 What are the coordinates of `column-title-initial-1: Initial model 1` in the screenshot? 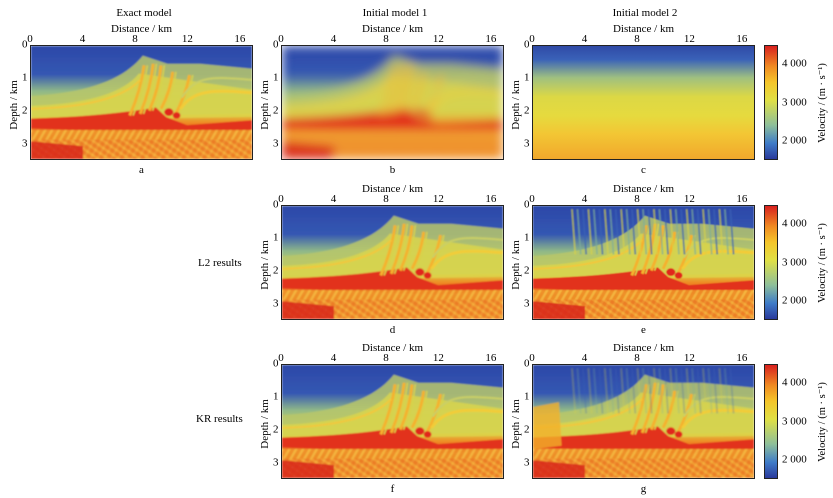 It's located at (395, 13).